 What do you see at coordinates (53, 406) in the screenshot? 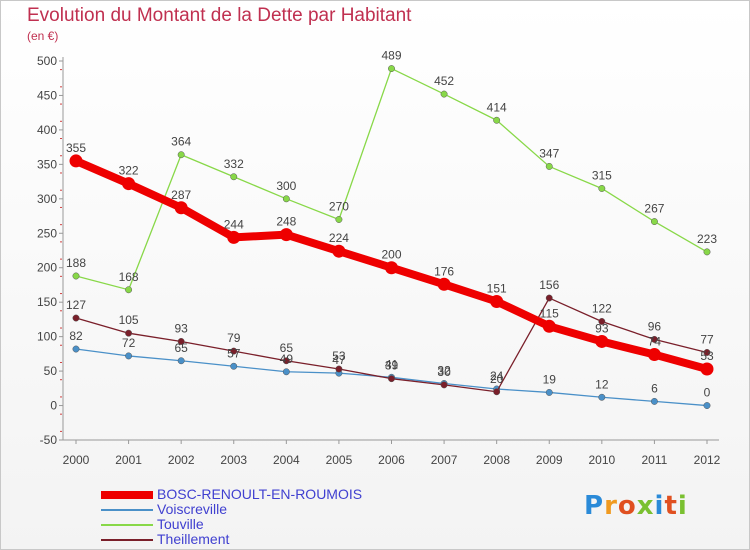
I see `y-tick-label: 0` at bounding box center [53, 406].